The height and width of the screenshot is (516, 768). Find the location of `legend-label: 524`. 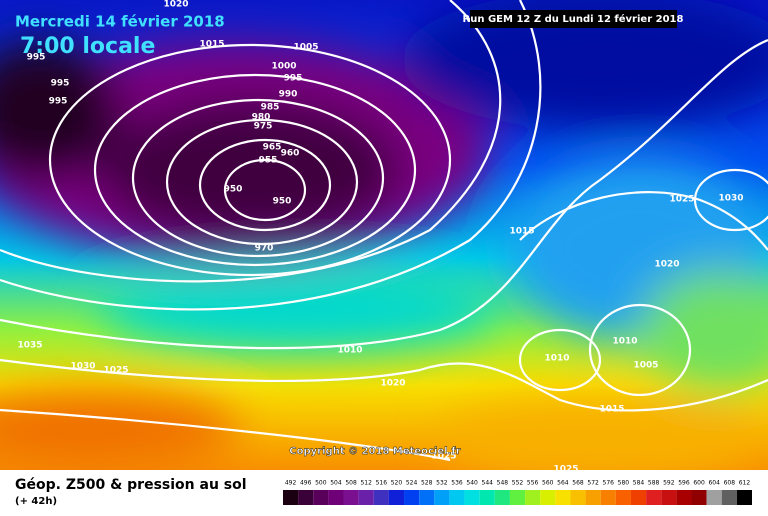

legend-label: 524 is located at coordinates (412, 483).